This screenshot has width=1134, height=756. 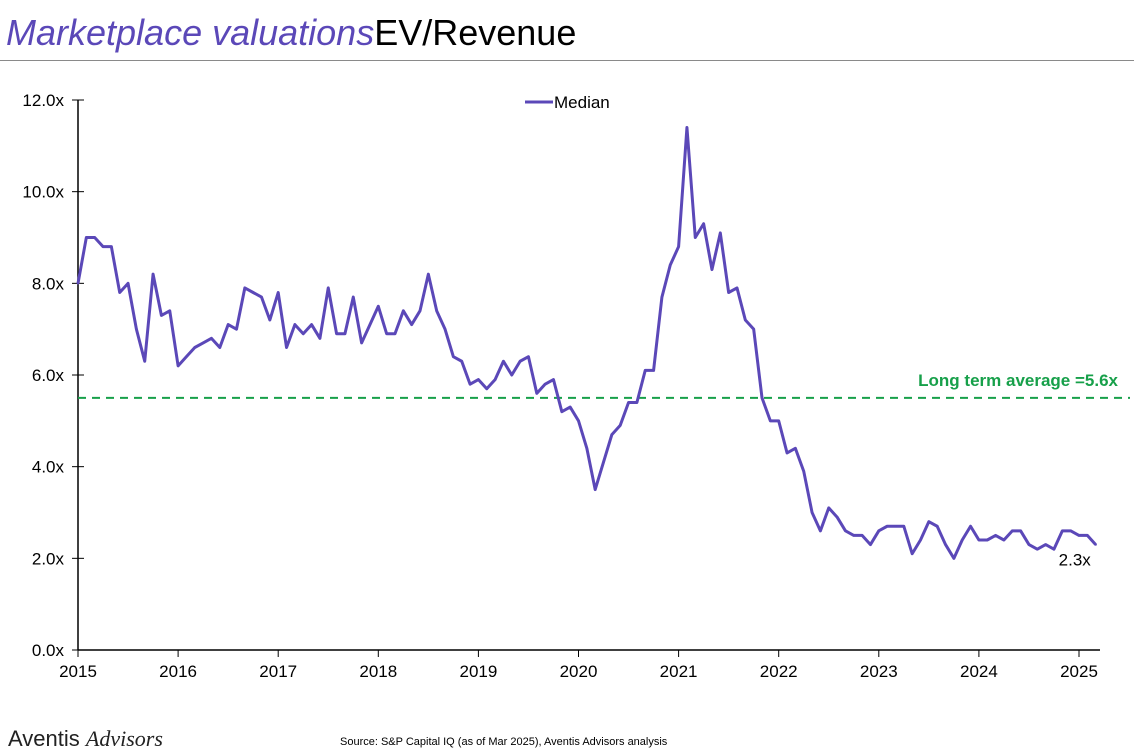 I want to click on title-metric: EV/Revenue, so click(x=475, y=32).